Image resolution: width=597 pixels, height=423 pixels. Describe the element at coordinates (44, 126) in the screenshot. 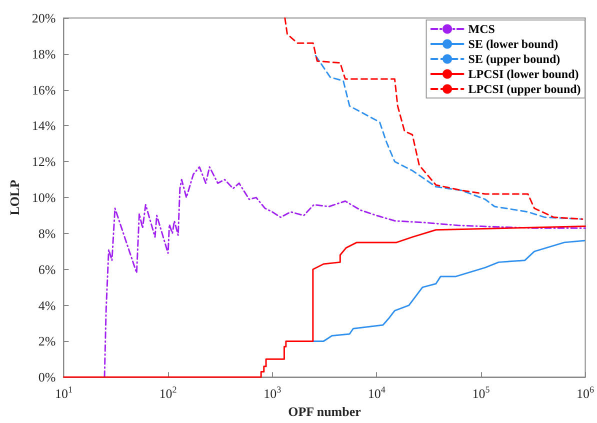

I see `y-tick-label: 14%` at that location.